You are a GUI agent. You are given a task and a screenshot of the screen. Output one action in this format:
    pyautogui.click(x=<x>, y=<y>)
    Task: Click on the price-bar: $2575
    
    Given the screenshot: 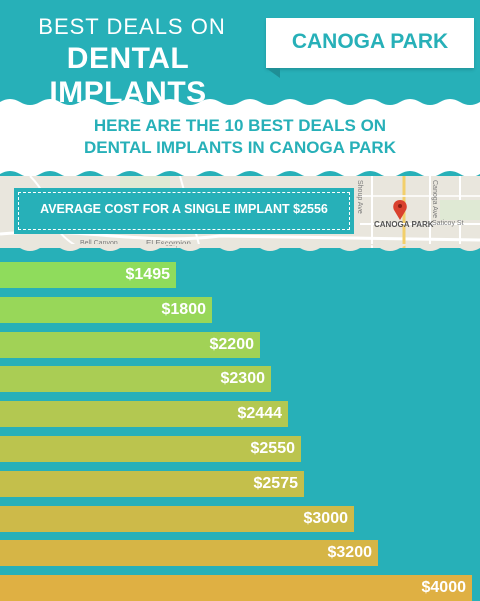 What is the action you would take?
    pyautogui.click(x=152, y=484)
    